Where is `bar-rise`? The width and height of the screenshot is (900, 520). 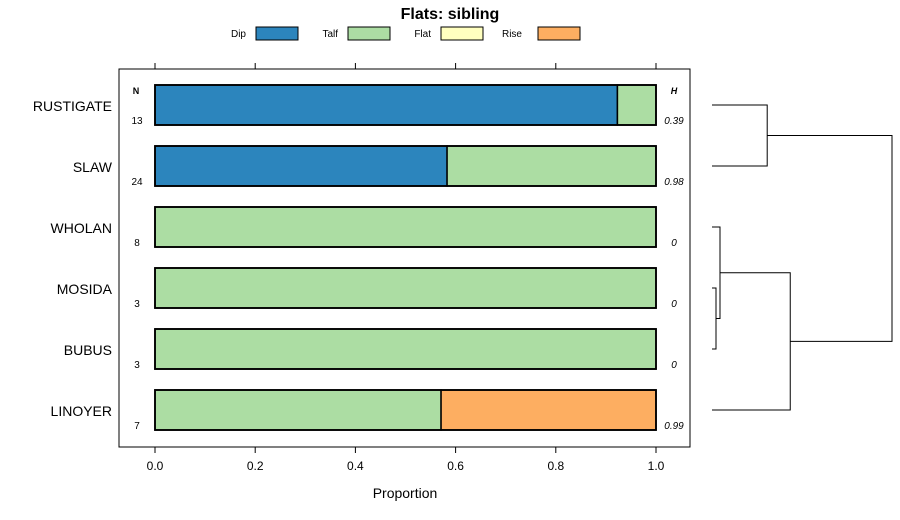
bar-rise is located at coordinates (548, 410).